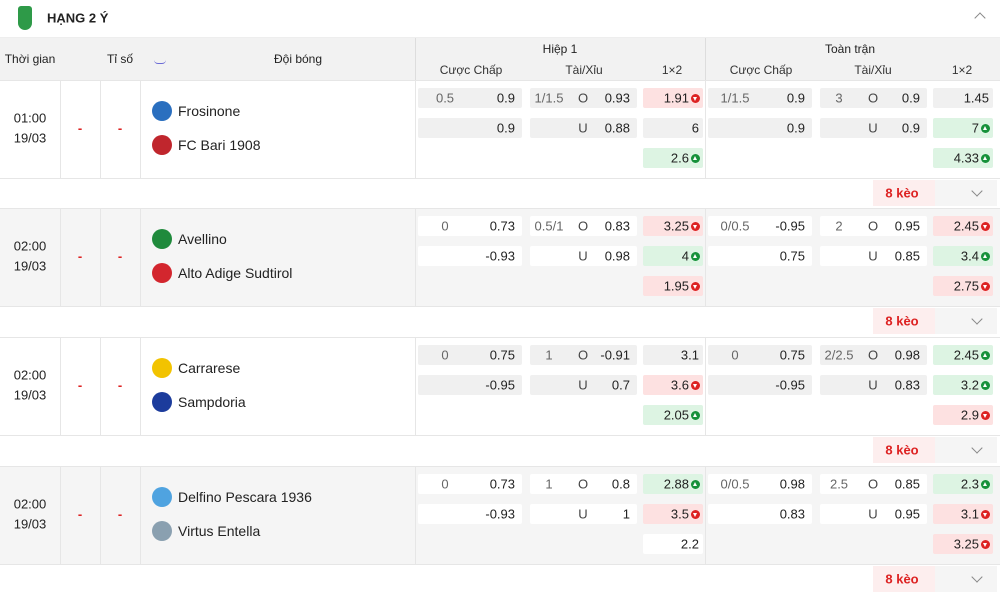 Image resolution: width=1000 pixels, height=596 pixels. I want to click on odds-value: 3.2, so click(969, 385).